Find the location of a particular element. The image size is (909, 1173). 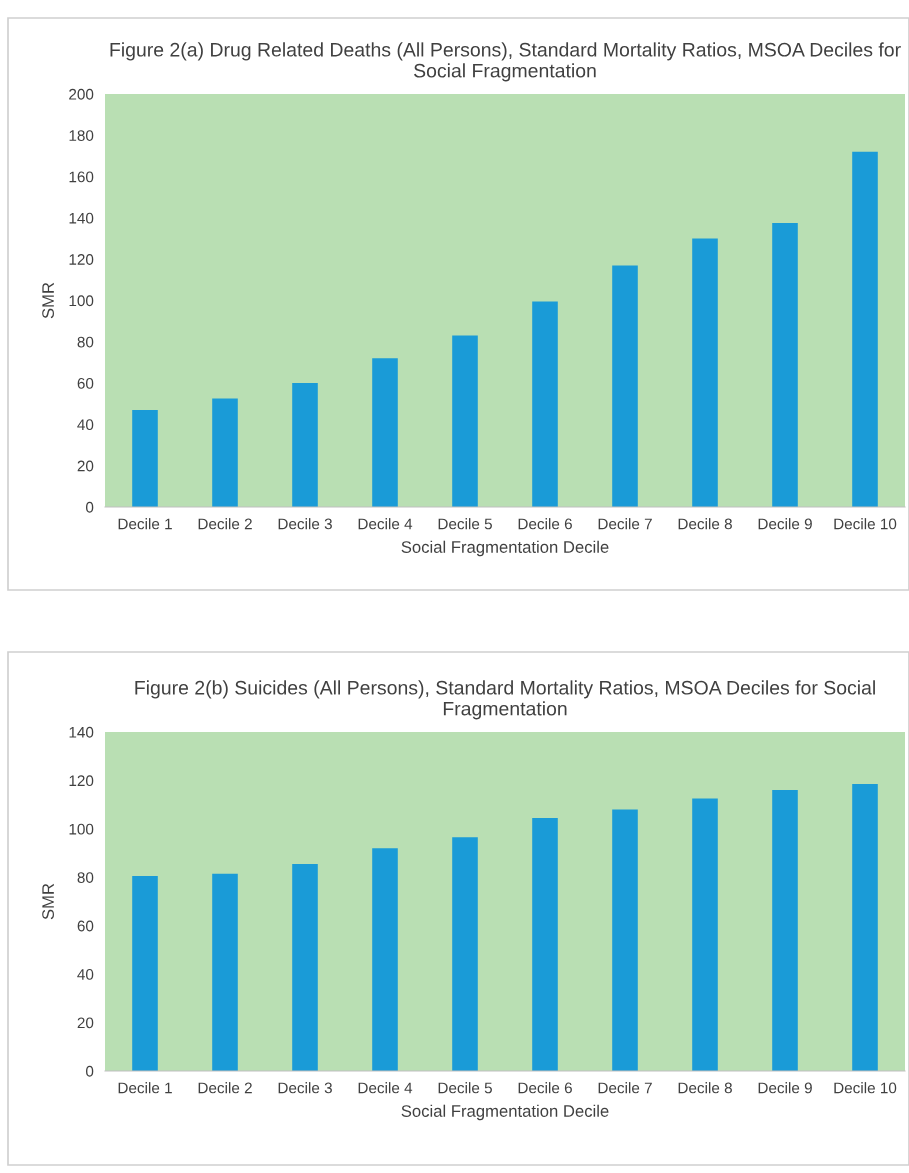

y-tick-label: 160 is located at coordinates (81, 177).